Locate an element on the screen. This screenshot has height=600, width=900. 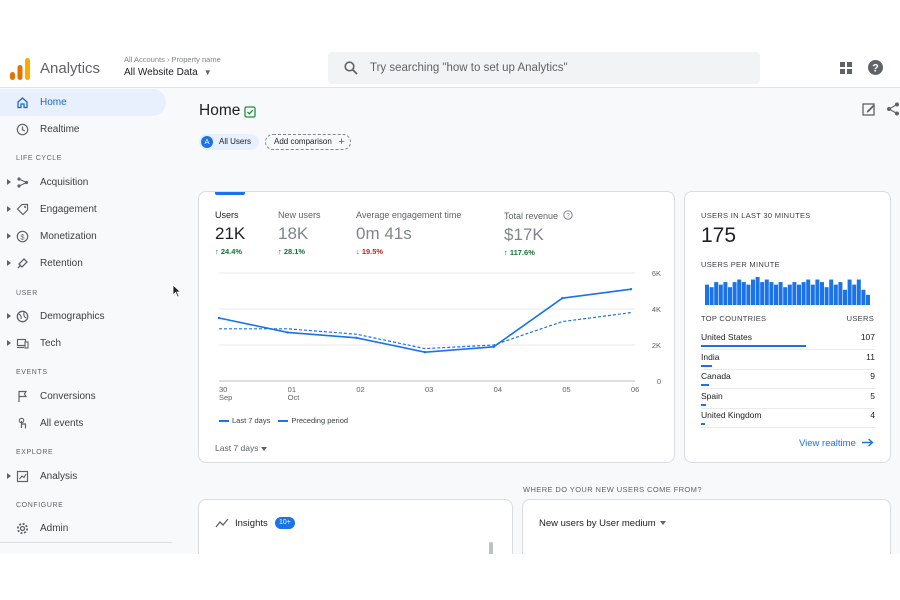
date-range-selector: Last 7 days is located at coordinates (241, 448).